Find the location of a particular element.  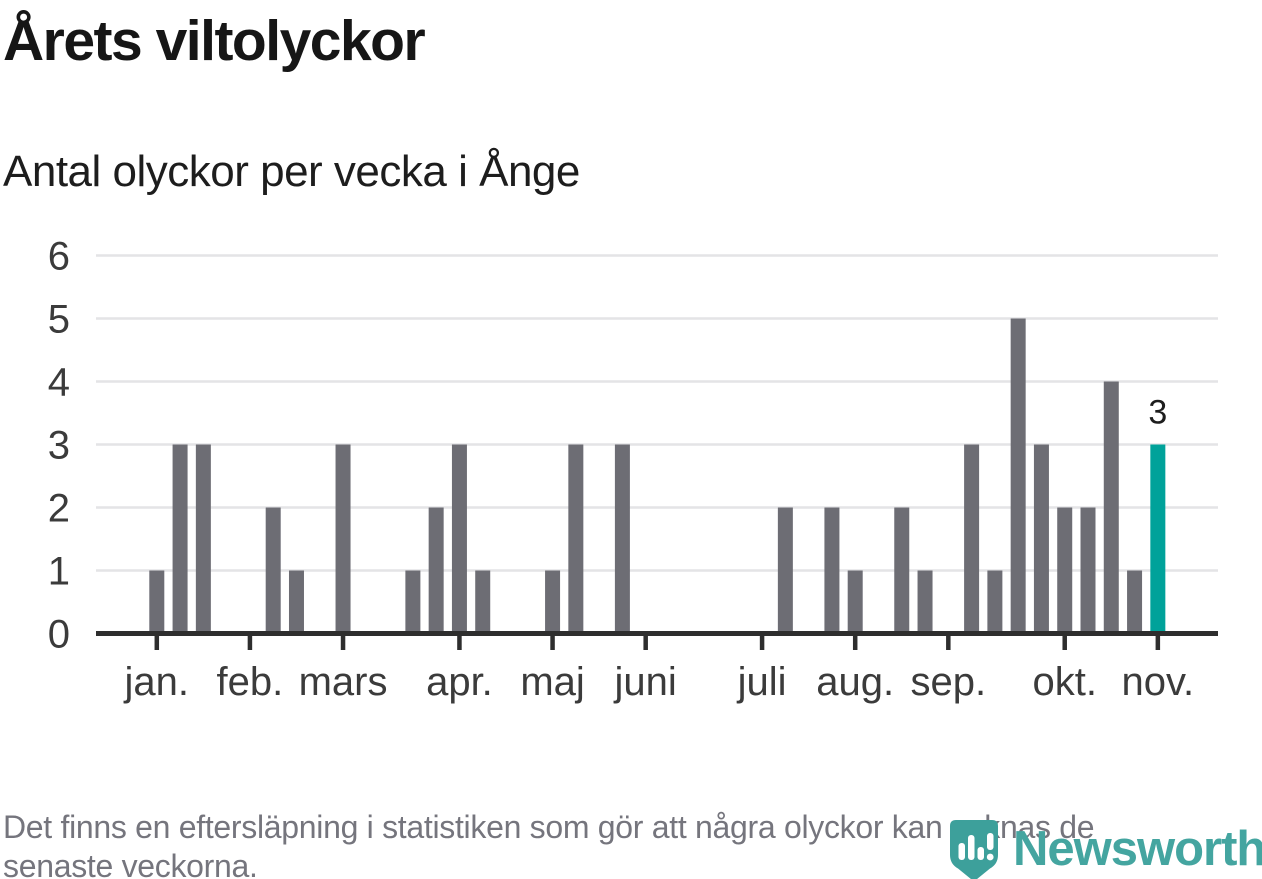

footer-note-line2: senaste veckorna. is located at coordinates (130, 863).